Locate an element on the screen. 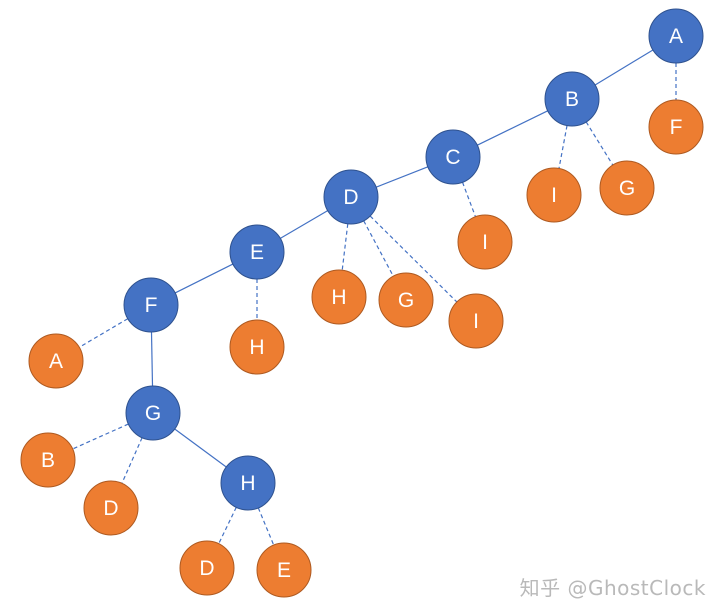 The width and height of the screenshot is (720, 615). node-label: C is located at coordinates (452, 157).